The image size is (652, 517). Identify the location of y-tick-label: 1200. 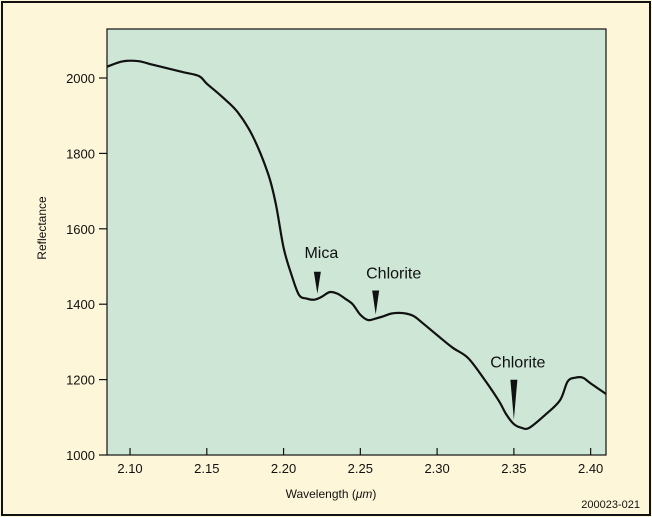
(80, 380).